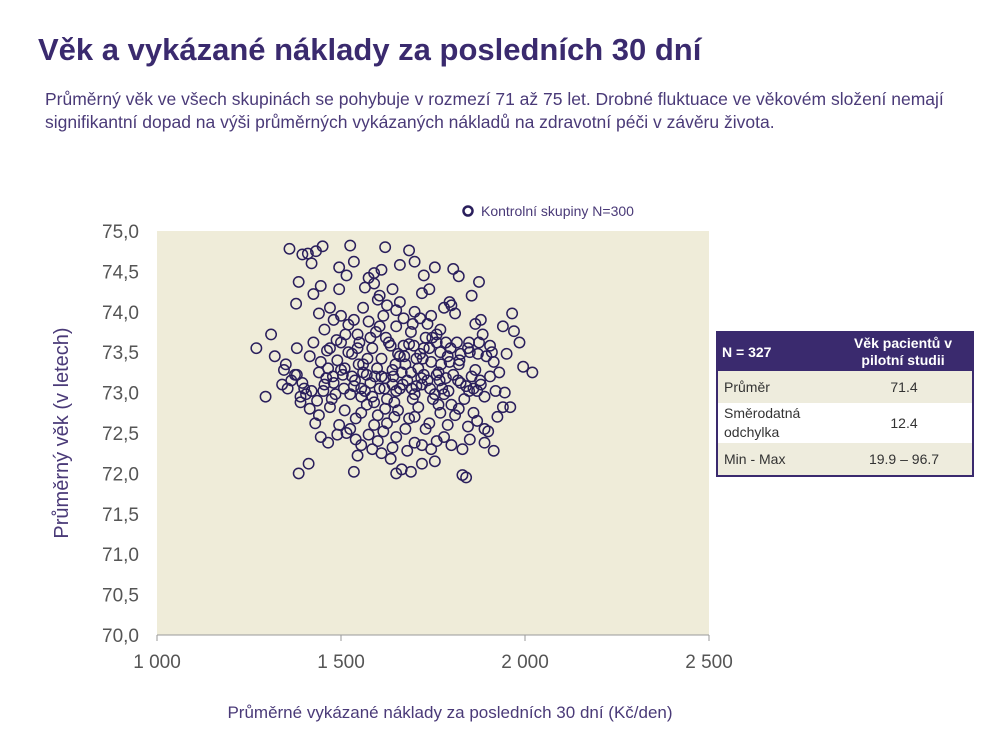 Image resolution: width=1000 pixels, height=750 pixels. I want to click on stats-row-value: 19.9 – 96.7, so click(904, 459).